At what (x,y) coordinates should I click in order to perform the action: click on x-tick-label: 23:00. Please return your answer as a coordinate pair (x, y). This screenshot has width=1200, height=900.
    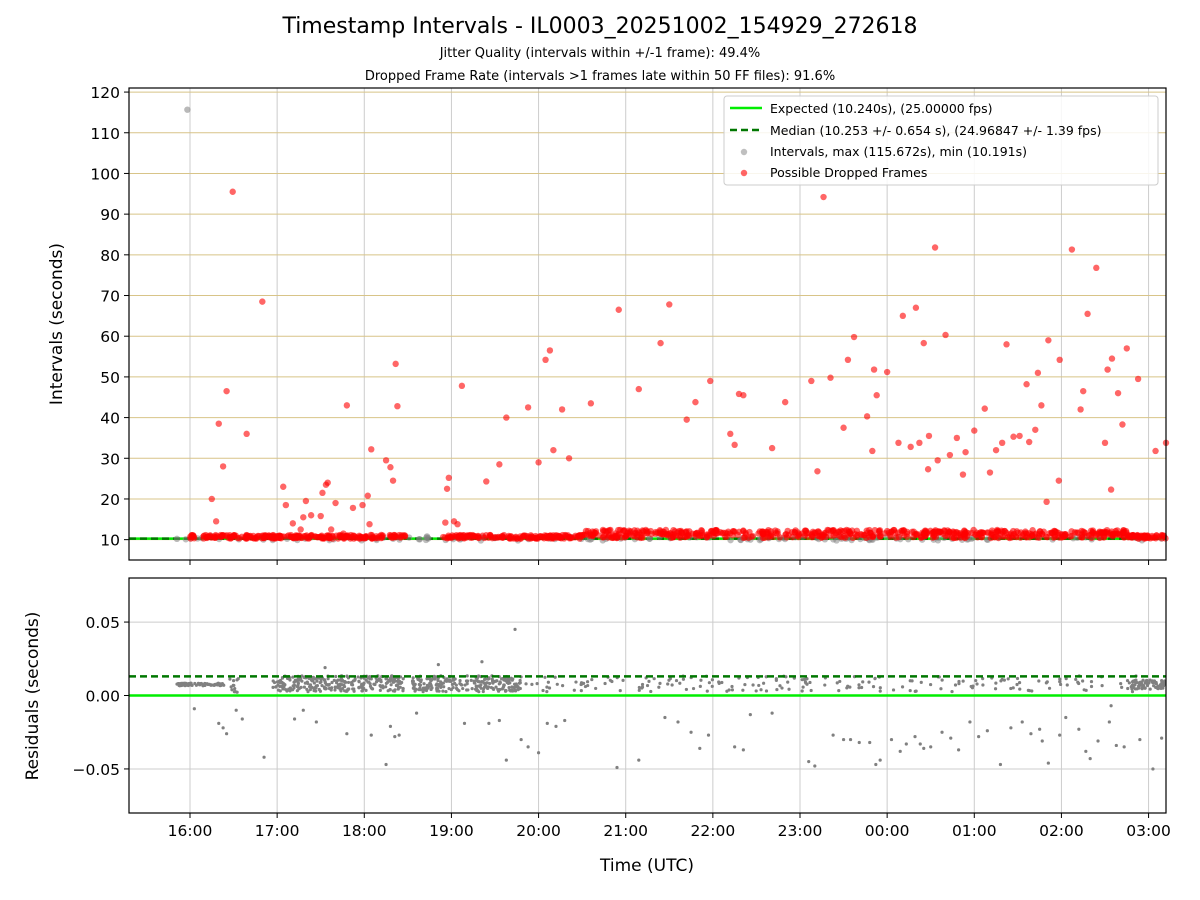
    Looking at the image, I should click on (800, 831).